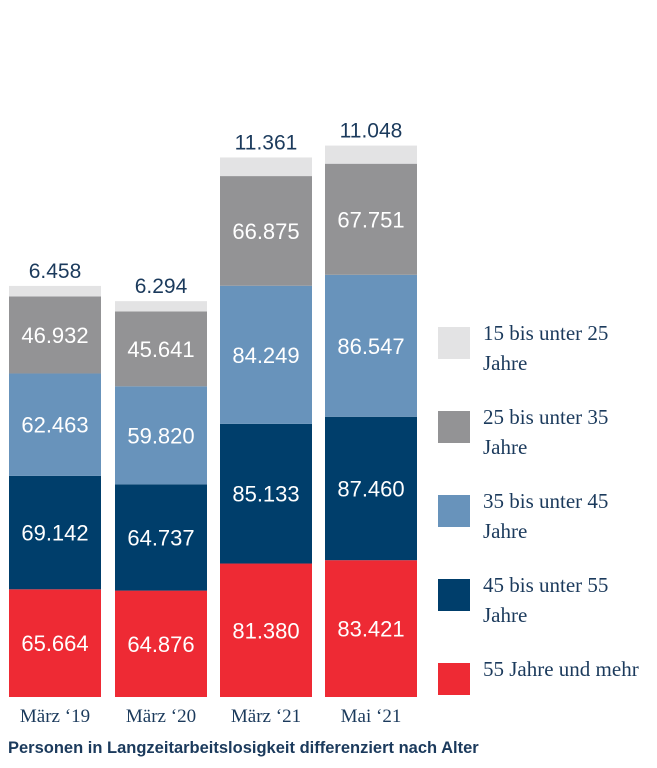 The height and width of the screenshot is (768, 657). I want to click on bar-m-rz-21-25-bis-unter-35-jahre, so click(266, 231).